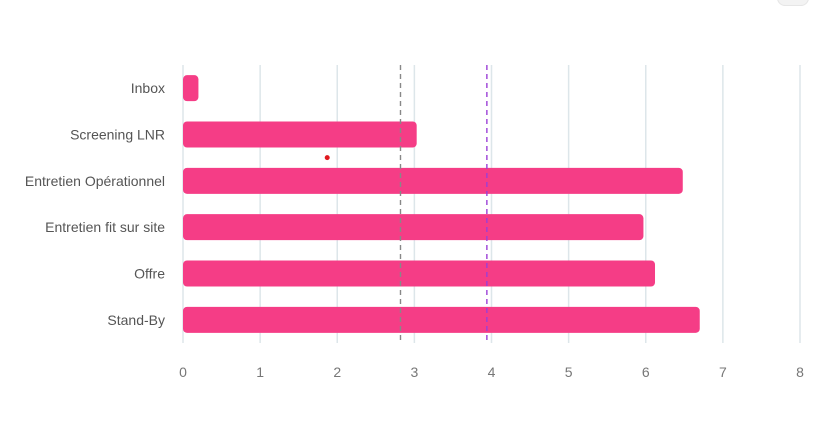  I want to click on marker-dot, so click(327, 158).